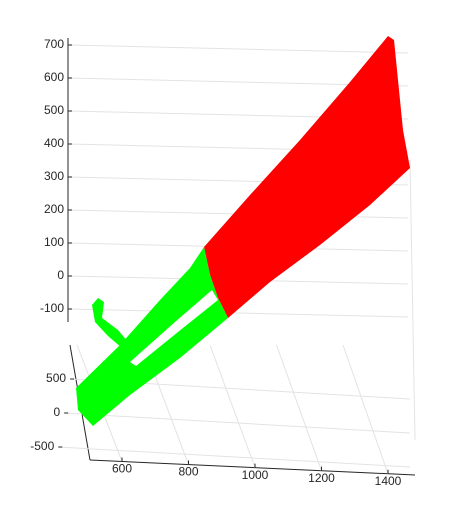 This screenshot has width=470, height=506. Describe the element at coordinates (54, 176) in the screenshot. I see `z-tick-label: 300` at that location.